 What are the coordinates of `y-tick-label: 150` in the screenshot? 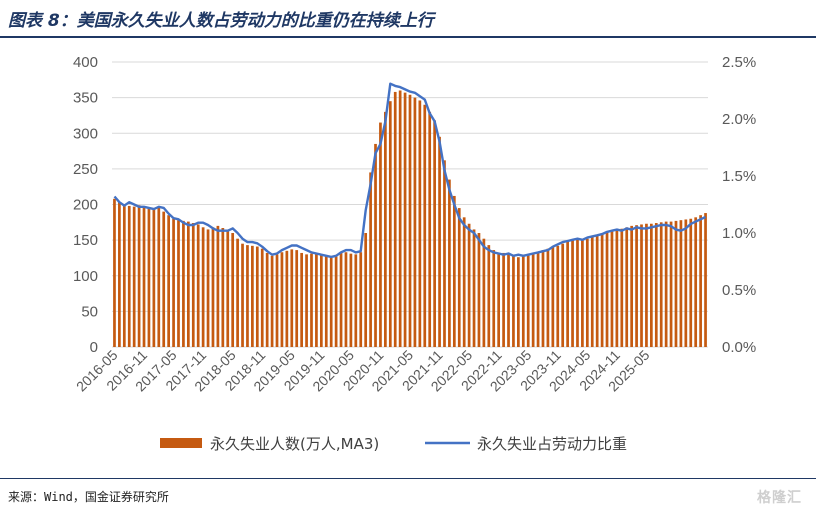 It's located at (85, 240).